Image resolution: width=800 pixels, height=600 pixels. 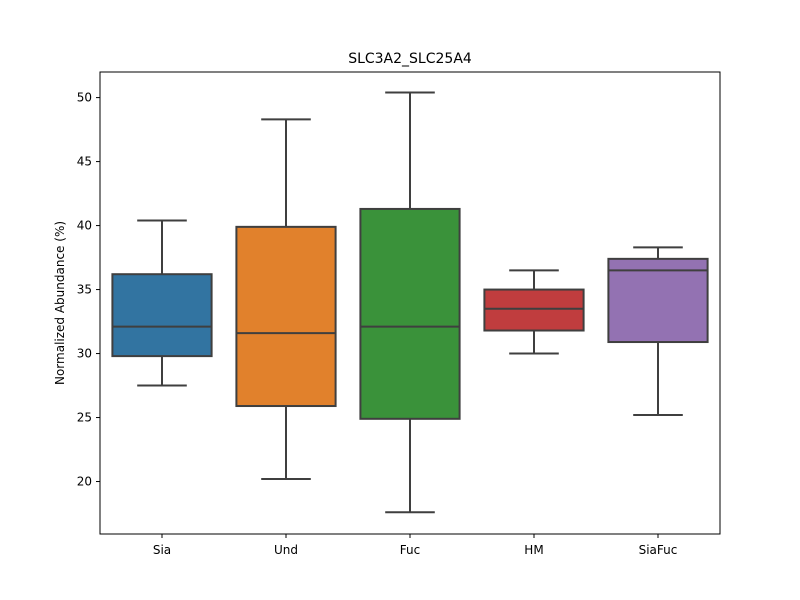 What do you see at coordinates (410, 550) in the screenshot?
I see `x-tick-label-fuc: Fuc` at bounding box center [410, 550].